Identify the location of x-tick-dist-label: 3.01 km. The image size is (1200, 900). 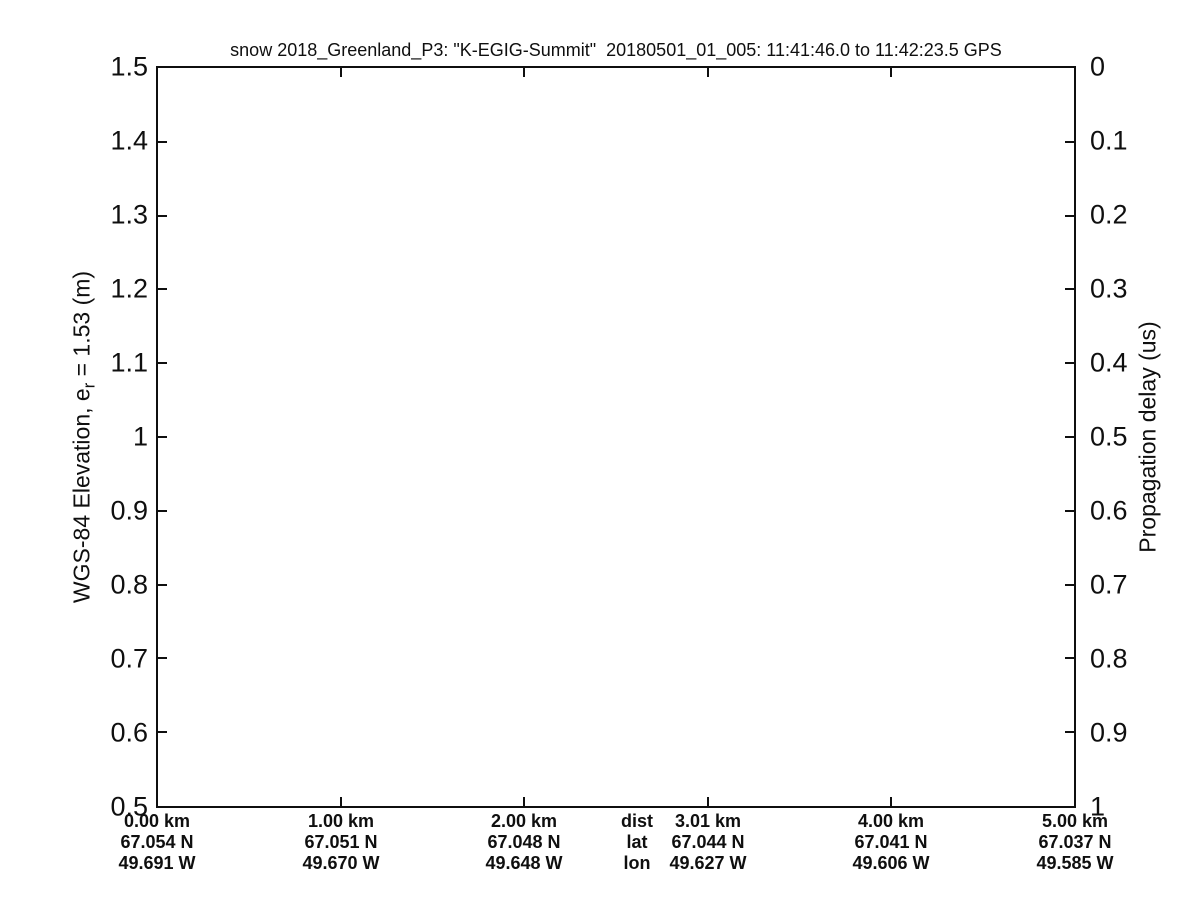
(708, 821).